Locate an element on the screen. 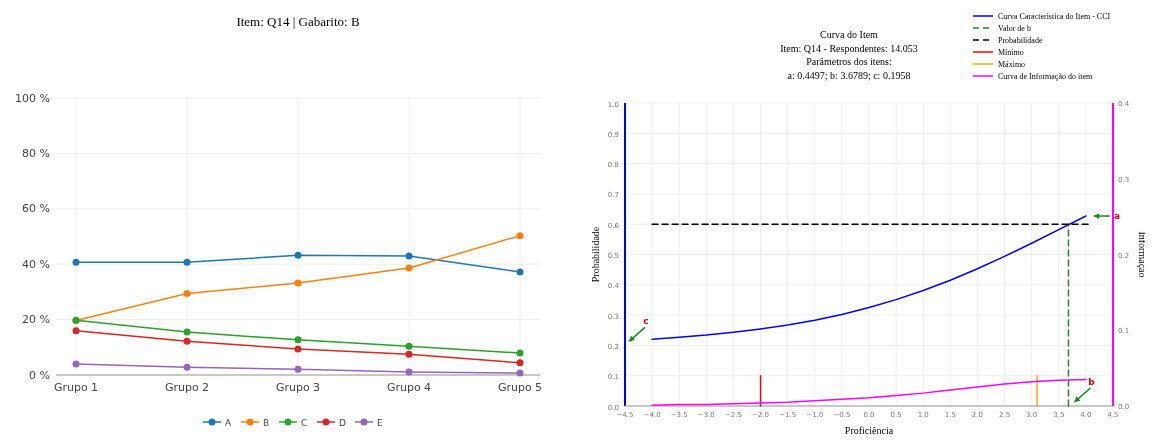 The image size is (1153, 446). y-tick-label: 40 % is located at coordinates (36, 264).